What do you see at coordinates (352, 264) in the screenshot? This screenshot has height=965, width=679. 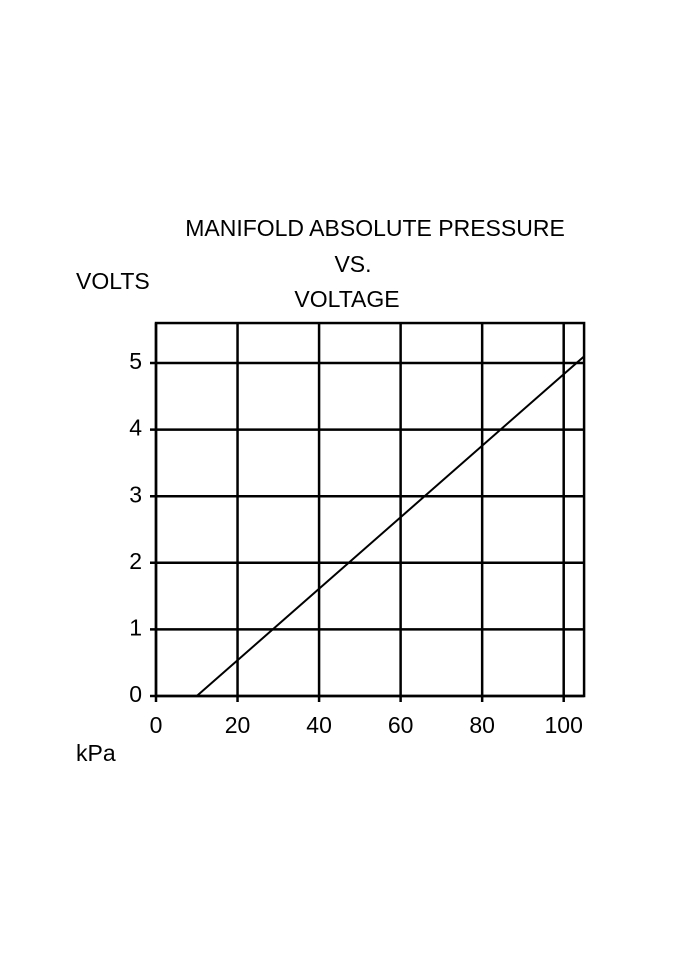 I see `chart-title: VS.` at bounding box center [352, 264].